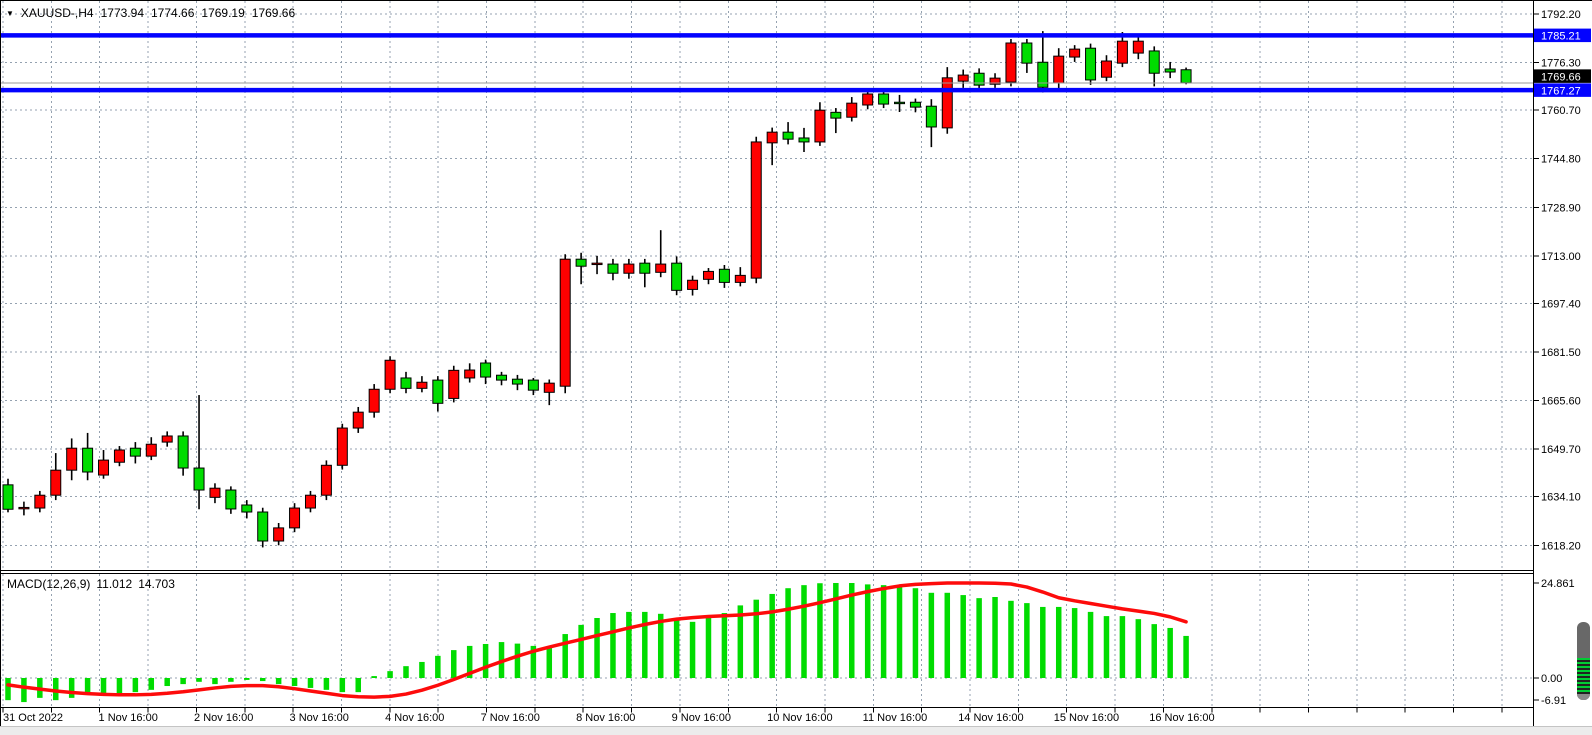  Describe the element at coordinates (701, 718) in the screenshot. I see `time-tick-label: 9 Nov 16:00` at that location.